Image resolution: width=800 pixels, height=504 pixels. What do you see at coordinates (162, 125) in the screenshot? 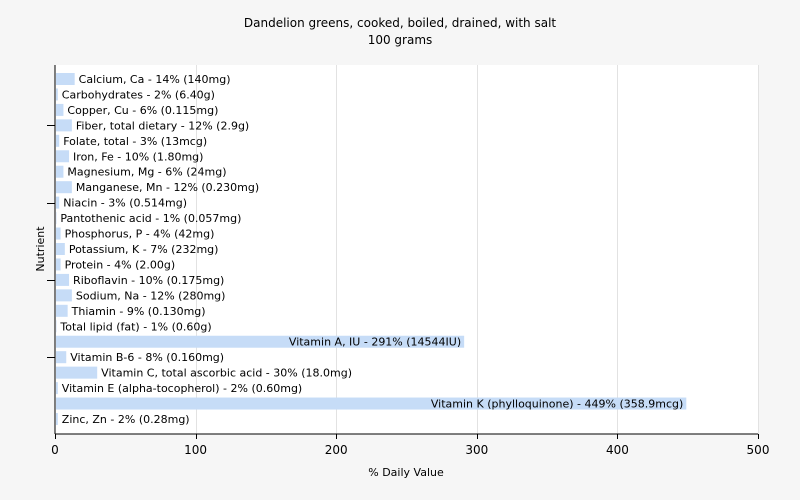
I see `data-label: Fiber, total dietary - 12% (2.9g)` at bounding box center [162, 125].